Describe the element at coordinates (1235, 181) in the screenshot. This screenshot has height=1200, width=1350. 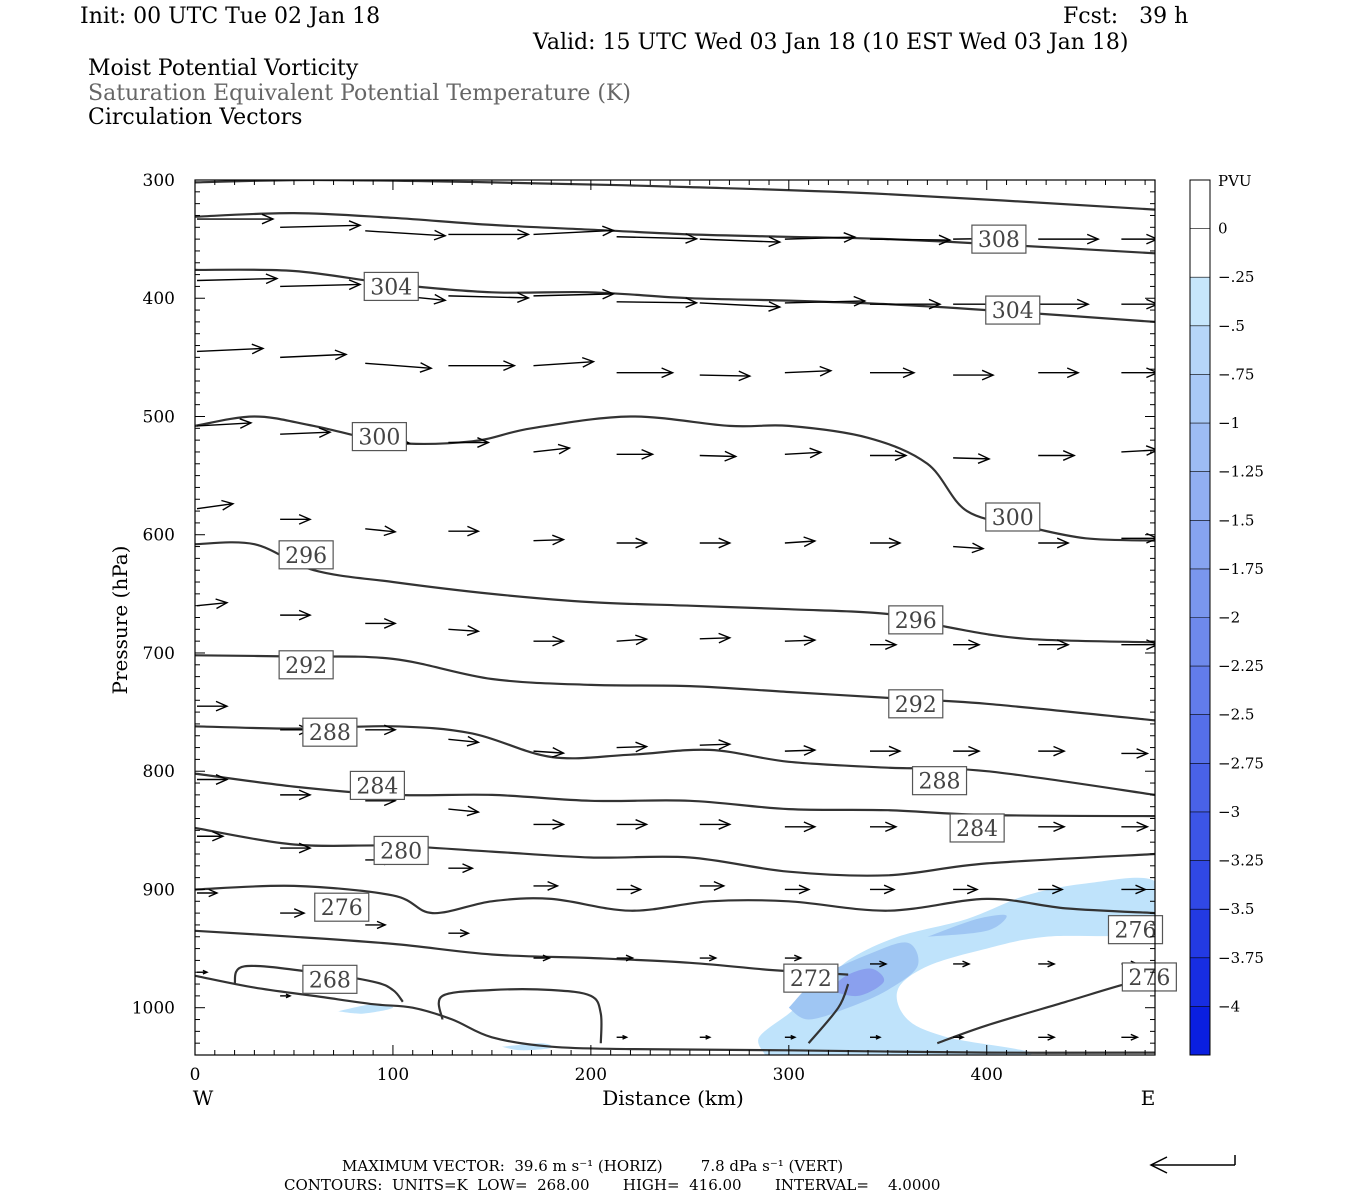
I see `colorbar-title: PVU` at that location.